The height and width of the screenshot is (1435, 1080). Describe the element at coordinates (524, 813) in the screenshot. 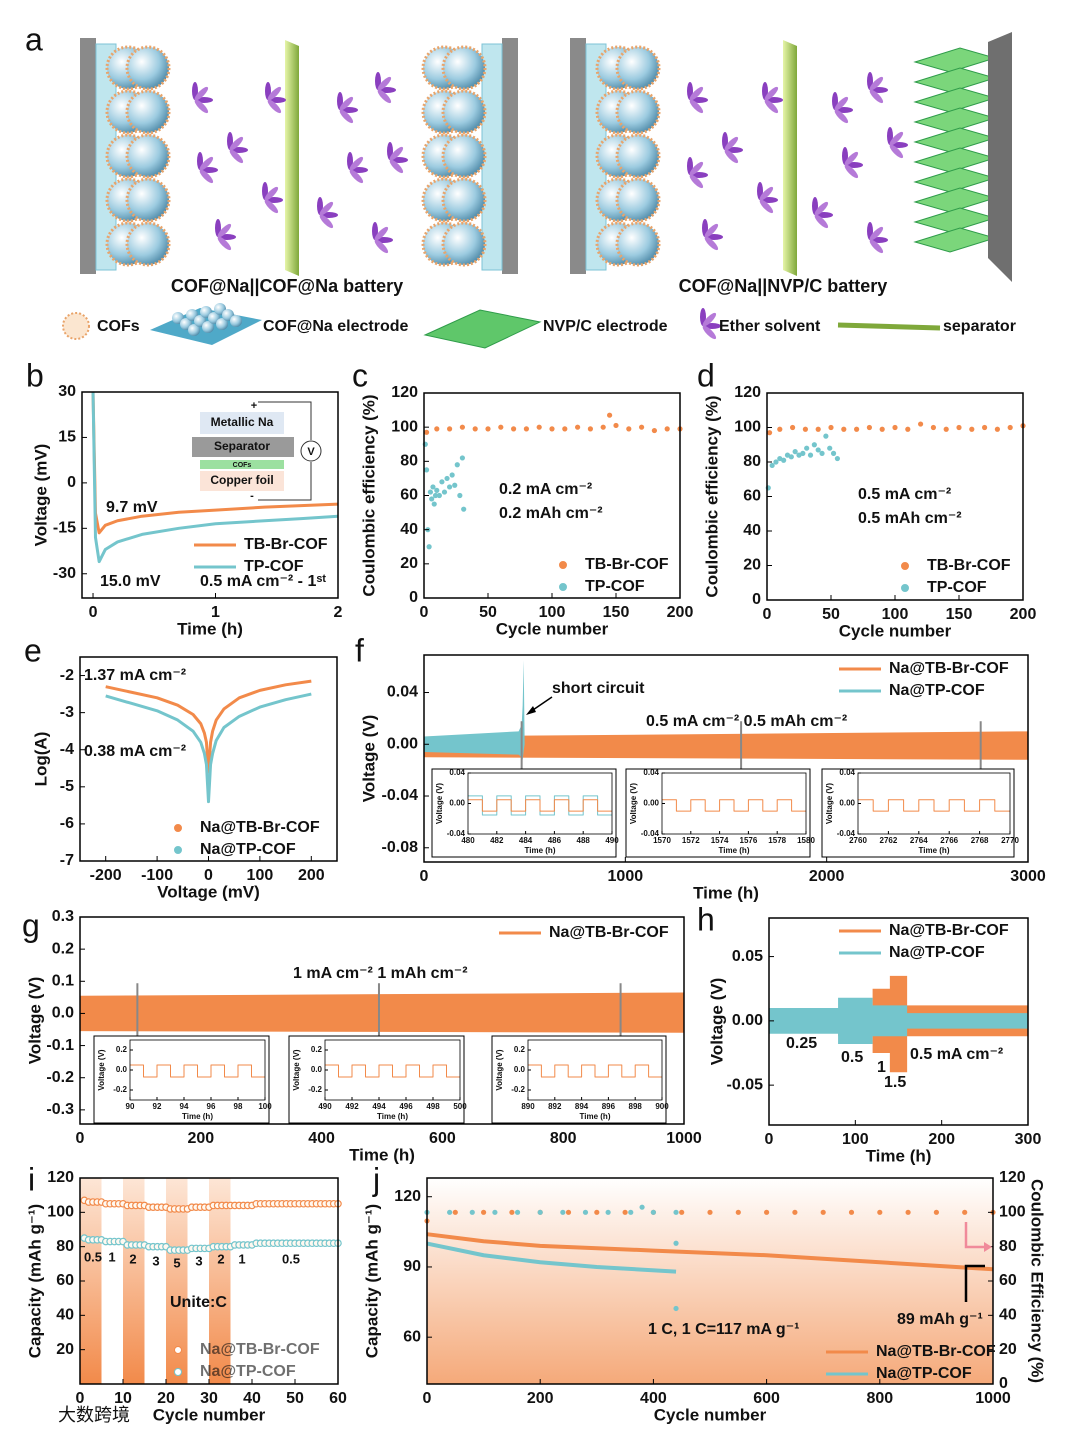

I see `inset-box` at that location.